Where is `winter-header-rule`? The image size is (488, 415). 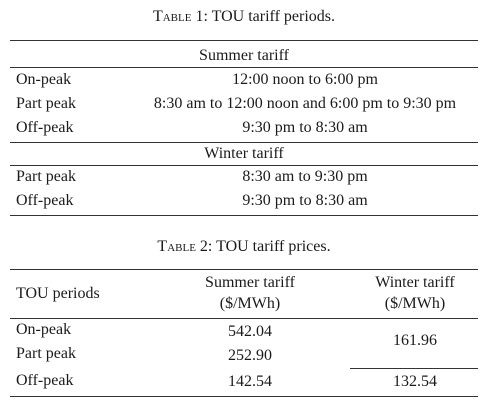
winter-header-rule is located at coordinates (244, 165).